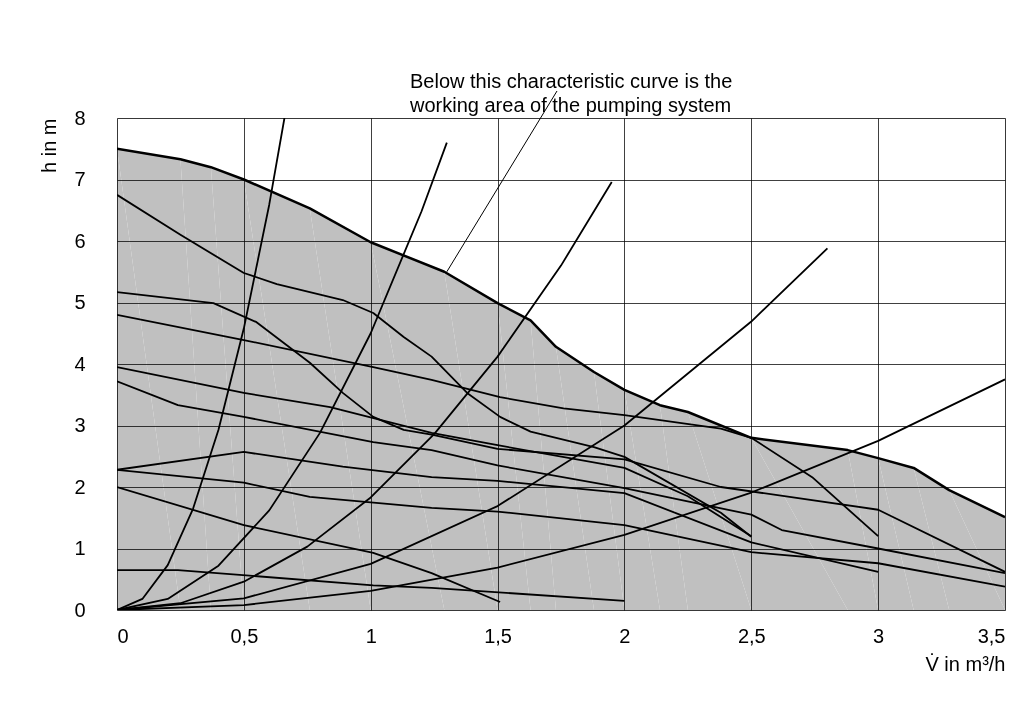 This screenshot has width=1027, height=709. What do you see at coordinates (80, 302) in the screenshot?
I see `y-tick-label: 5` at bounding box center [80, 302].